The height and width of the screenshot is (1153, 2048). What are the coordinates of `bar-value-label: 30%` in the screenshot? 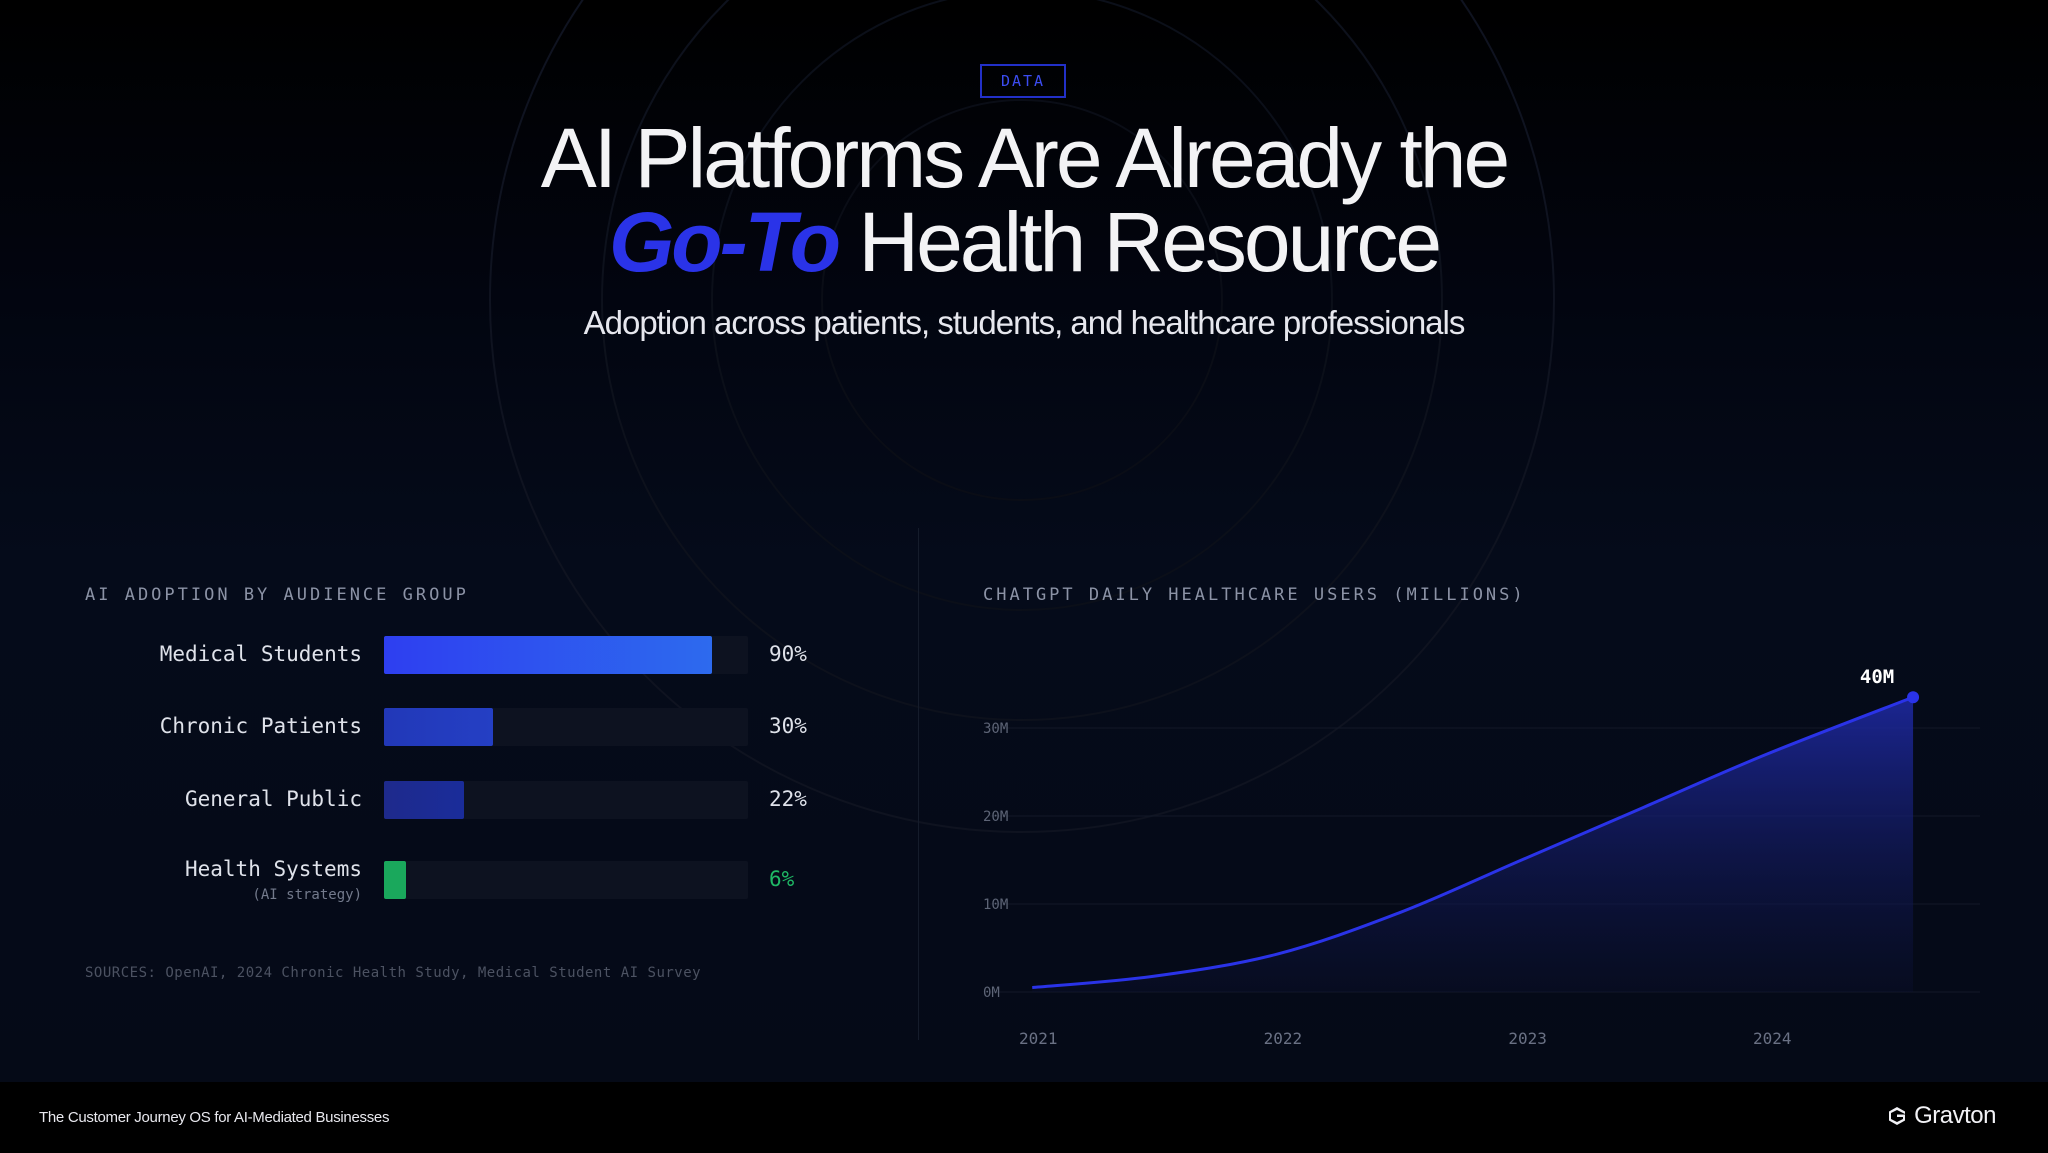 It's located at (788, 726).